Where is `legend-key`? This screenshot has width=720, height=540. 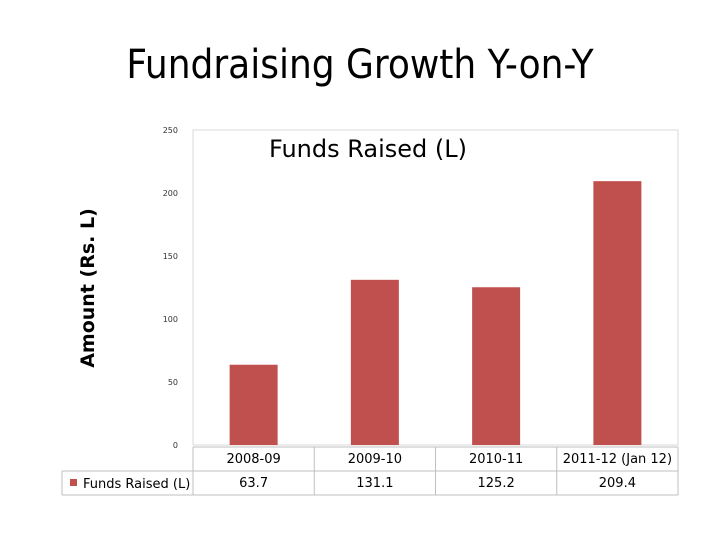
legend-key is located at coordinates (73, 482).